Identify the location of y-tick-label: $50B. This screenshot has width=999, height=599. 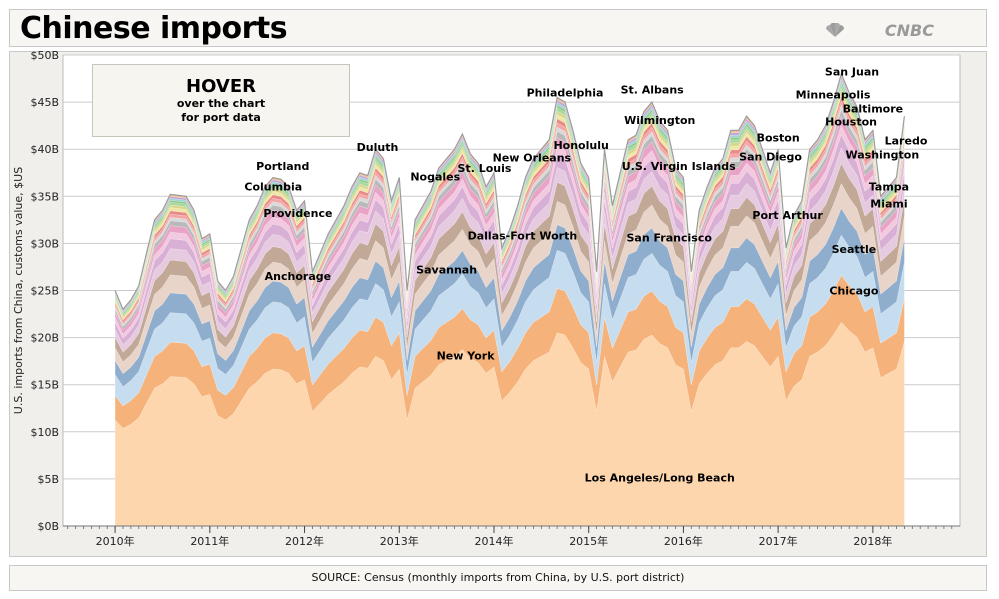
(44, 55).